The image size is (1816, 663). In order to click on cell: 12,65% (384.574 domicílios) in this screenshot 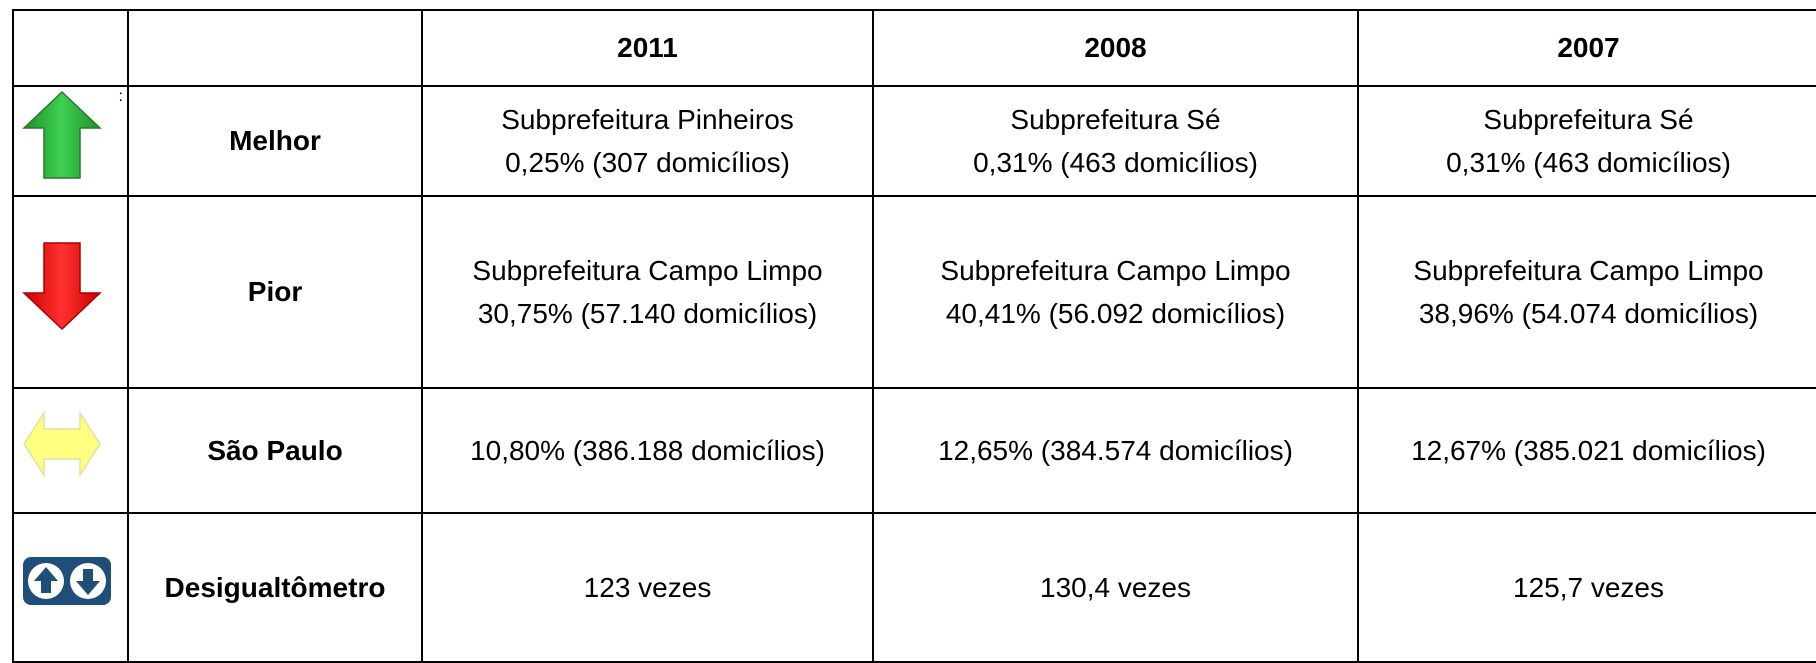, I will do `click(1115, 450)`.